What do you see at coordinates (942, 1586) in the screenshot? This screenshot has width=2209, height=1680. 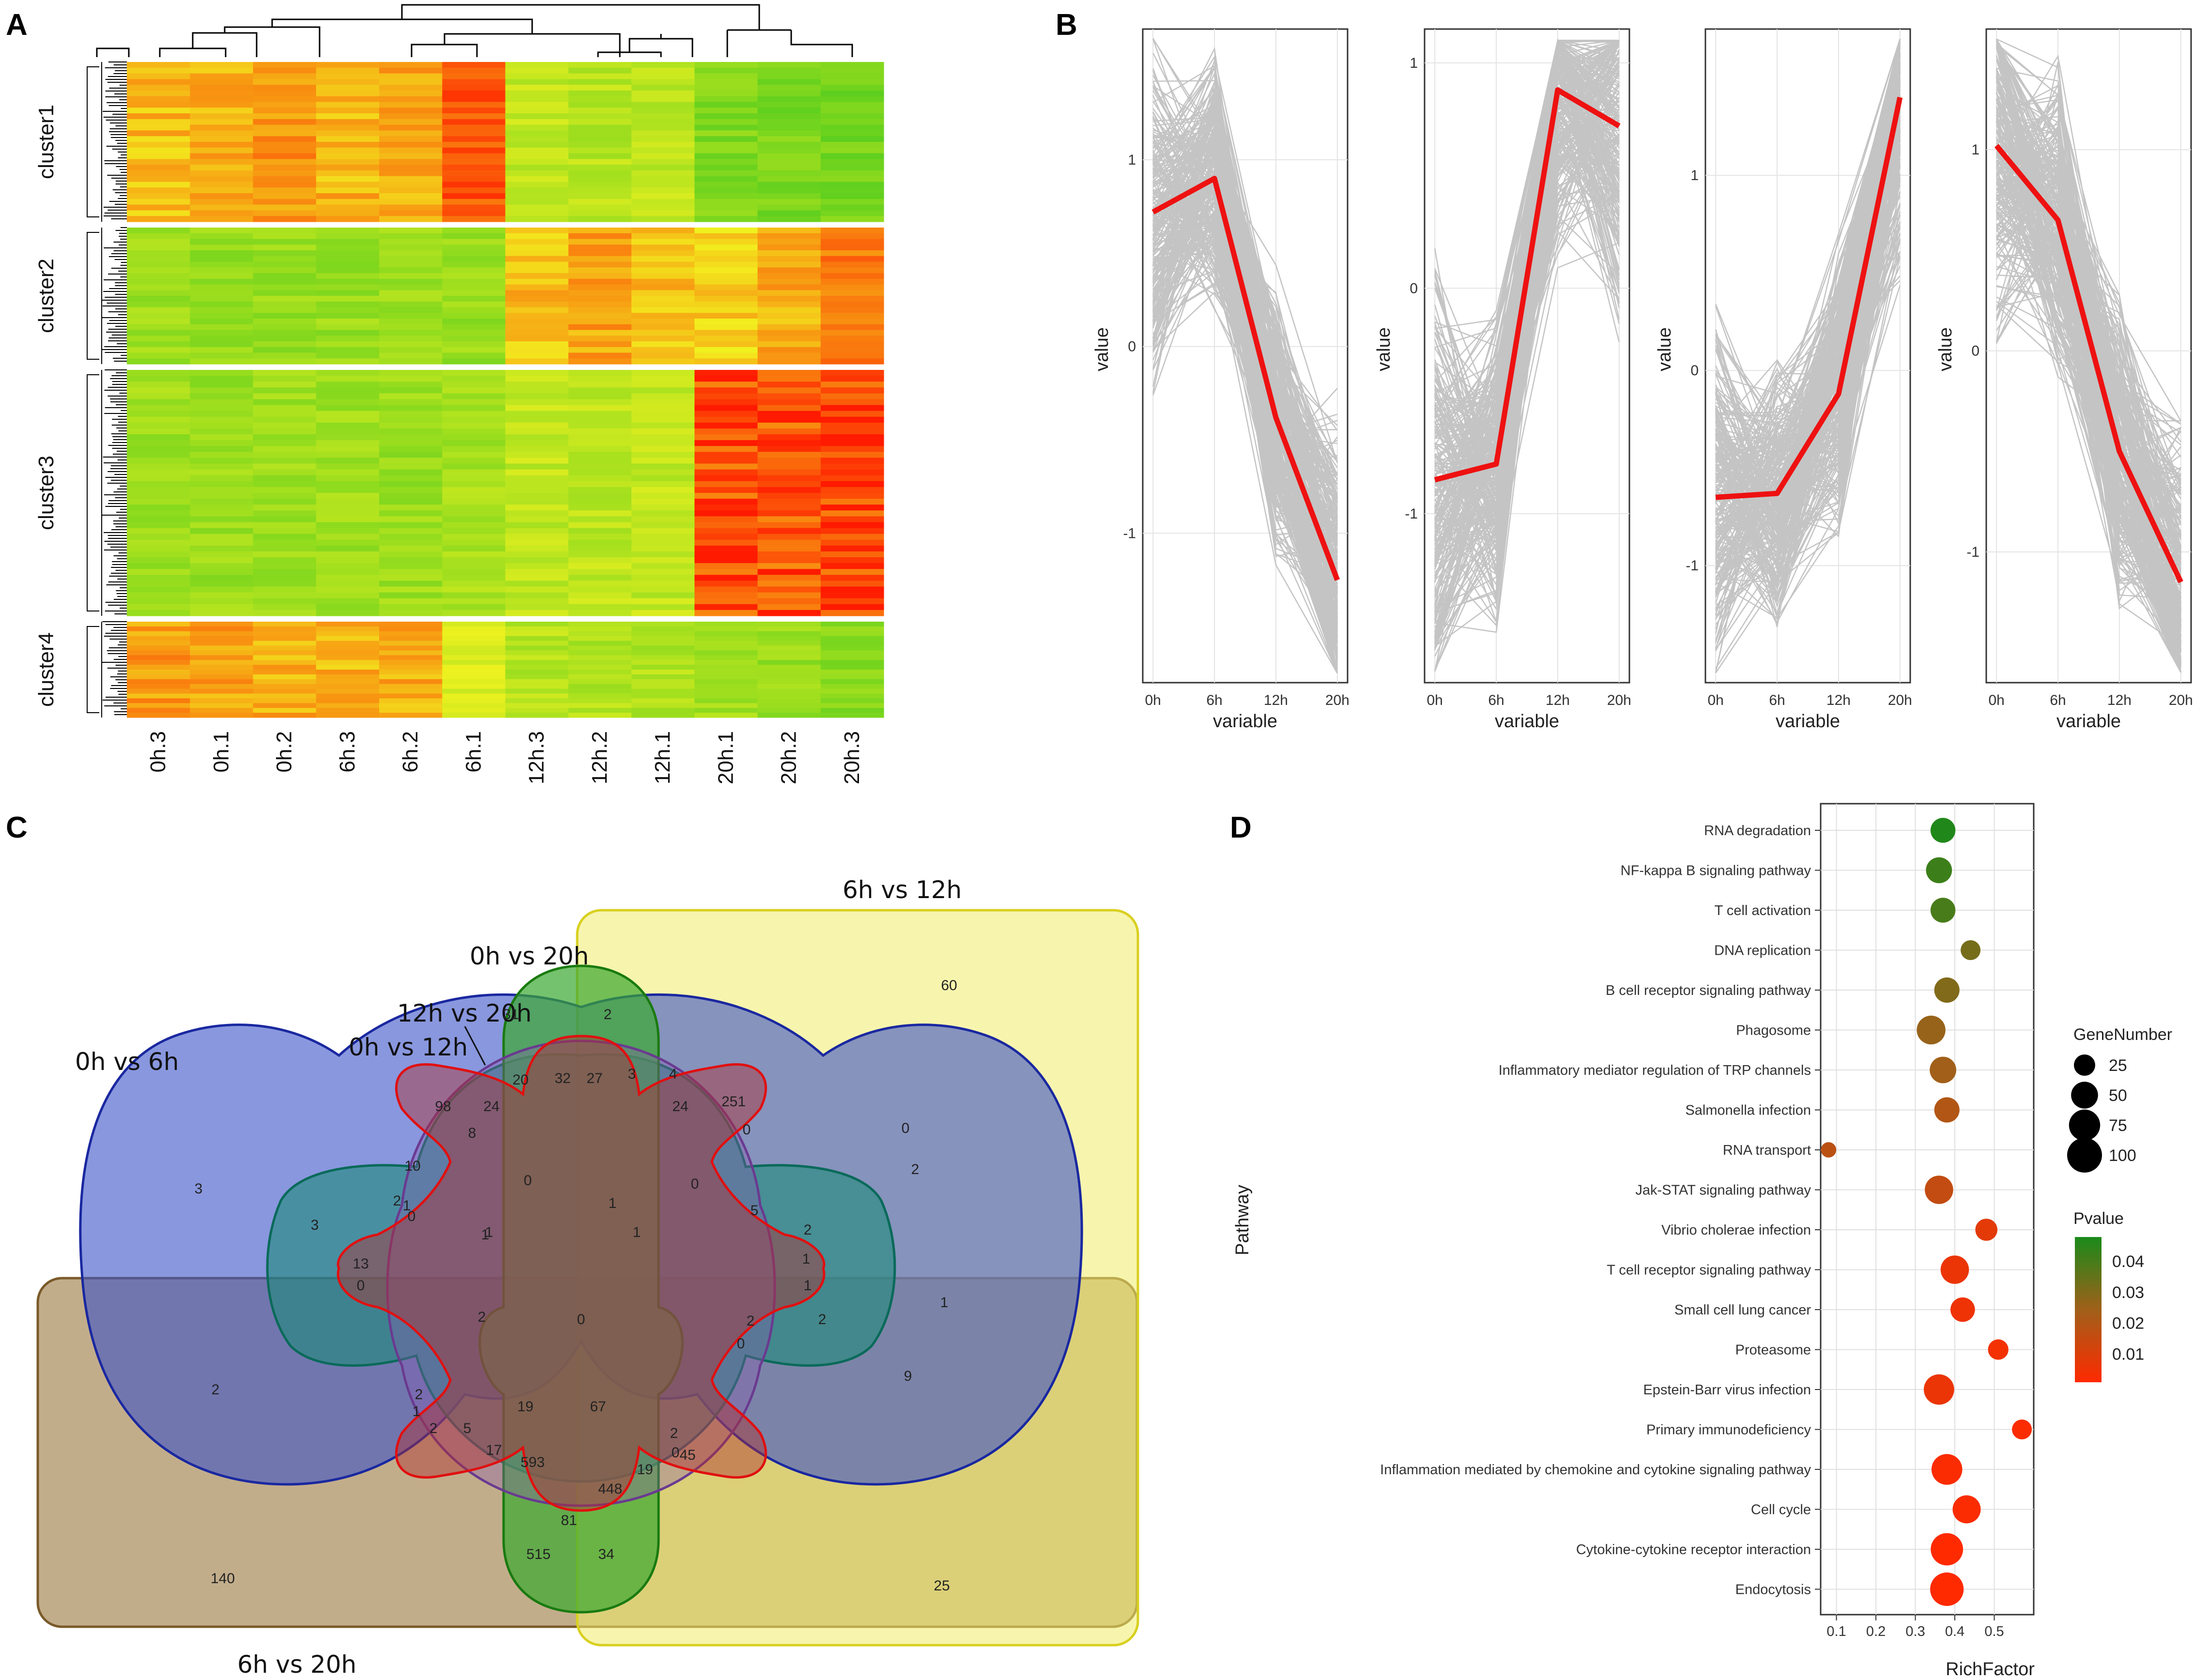 I see `venn-region-value: 25` at bounding box center [942, 1586].